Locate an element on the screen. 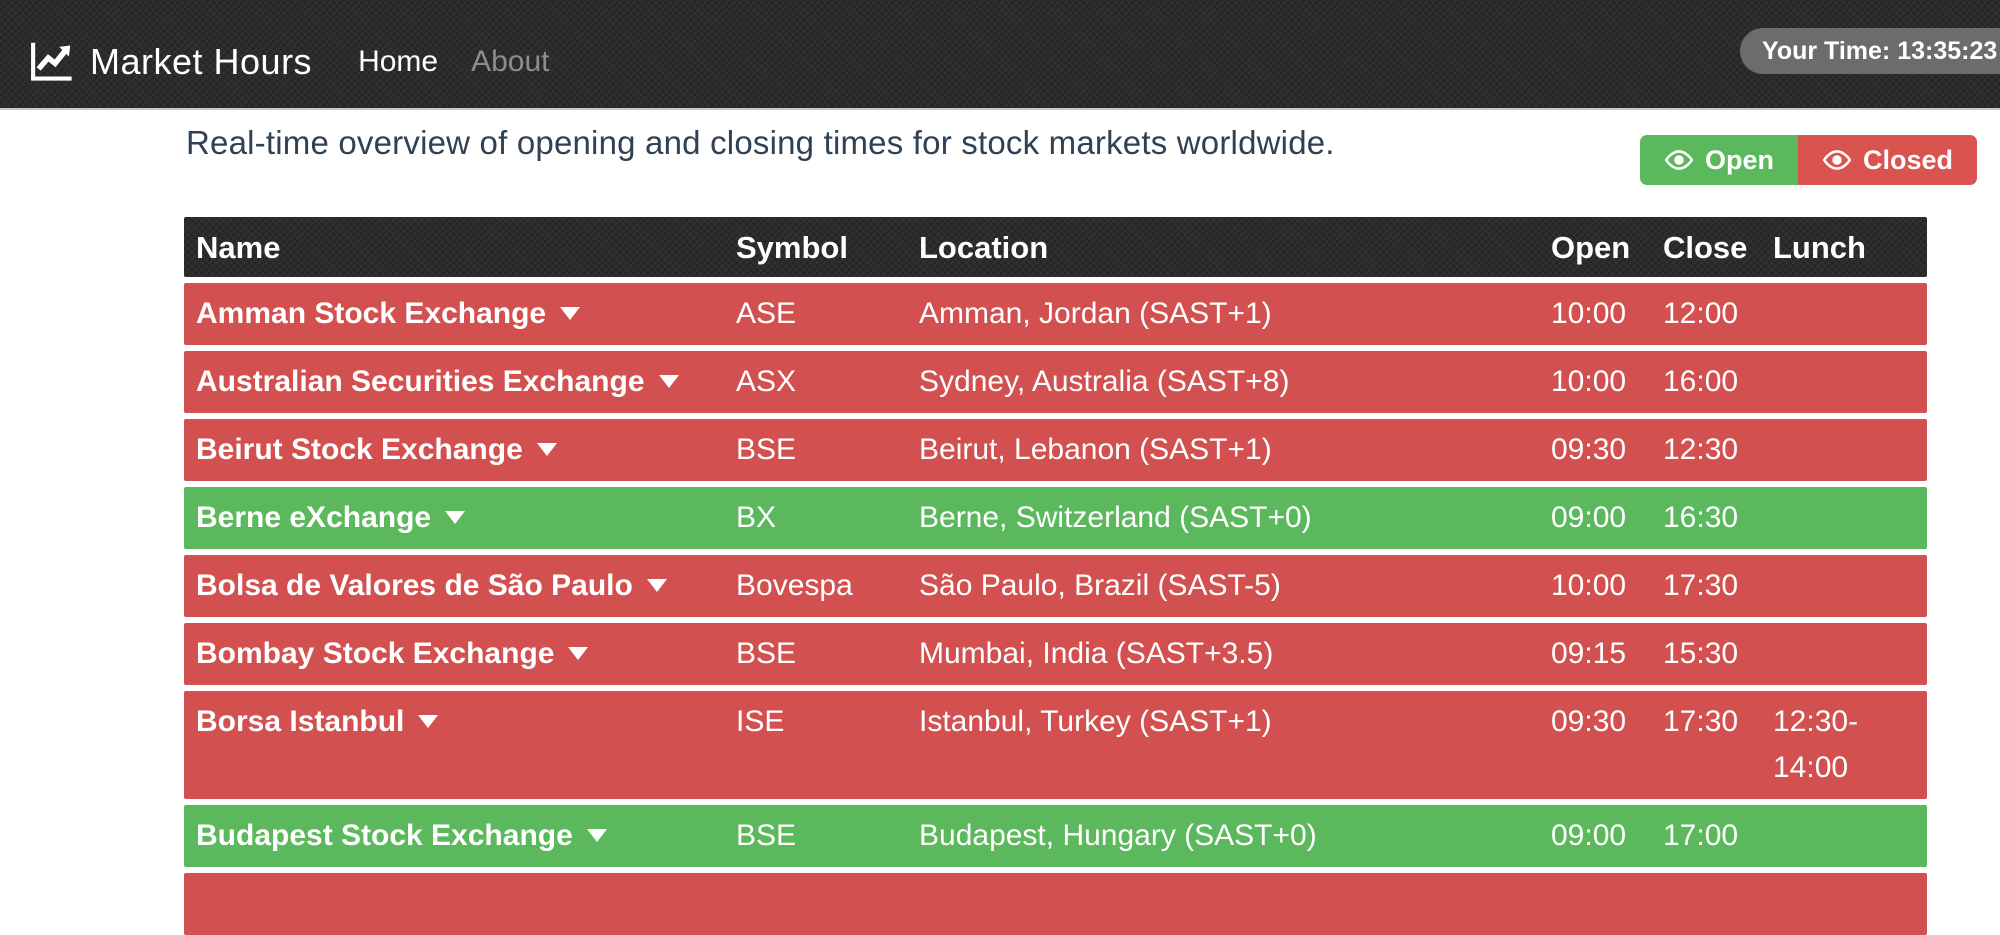 The width and height of the screenshot is (2000, 935). status-filter-group: Open Closed is located at coordinates (1808, 160).